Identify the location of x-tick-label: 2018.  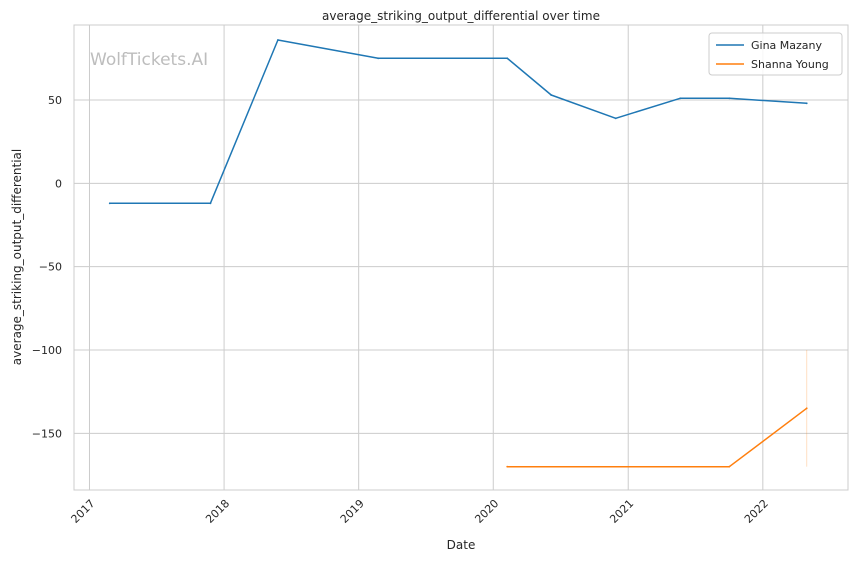
(217, 511).